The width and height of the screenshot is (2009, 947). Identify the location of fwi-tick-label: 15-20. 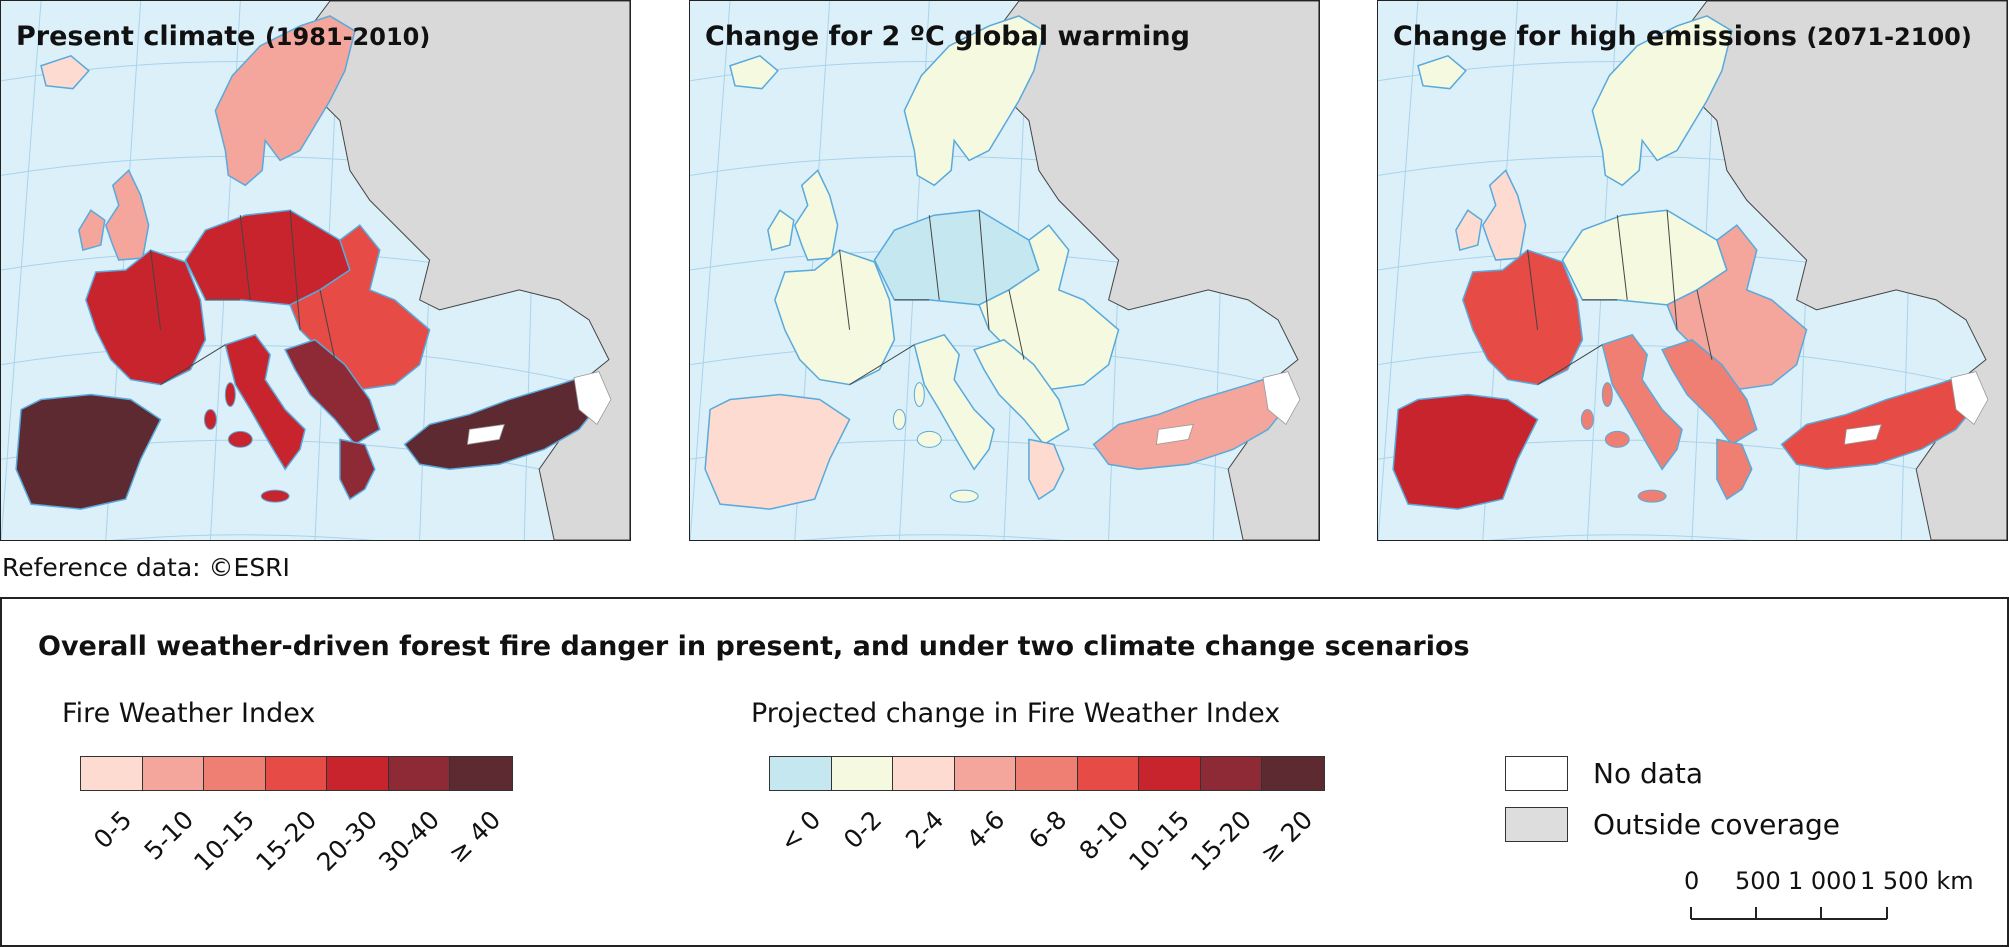
(285, 841).